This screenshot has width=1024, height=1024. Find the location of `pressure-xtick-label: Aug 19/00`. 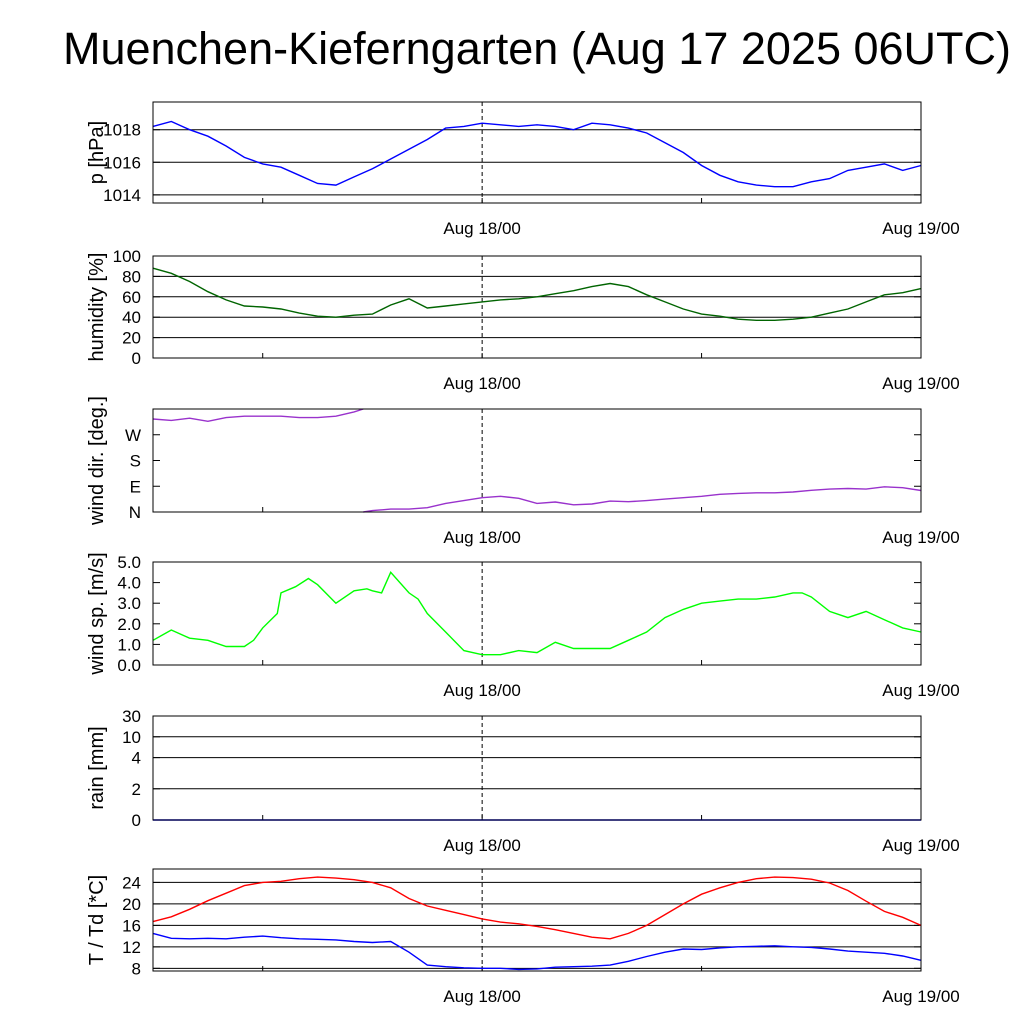

pressure-xtick-label: Aug 19/00 is located at coordinates (921, 228).